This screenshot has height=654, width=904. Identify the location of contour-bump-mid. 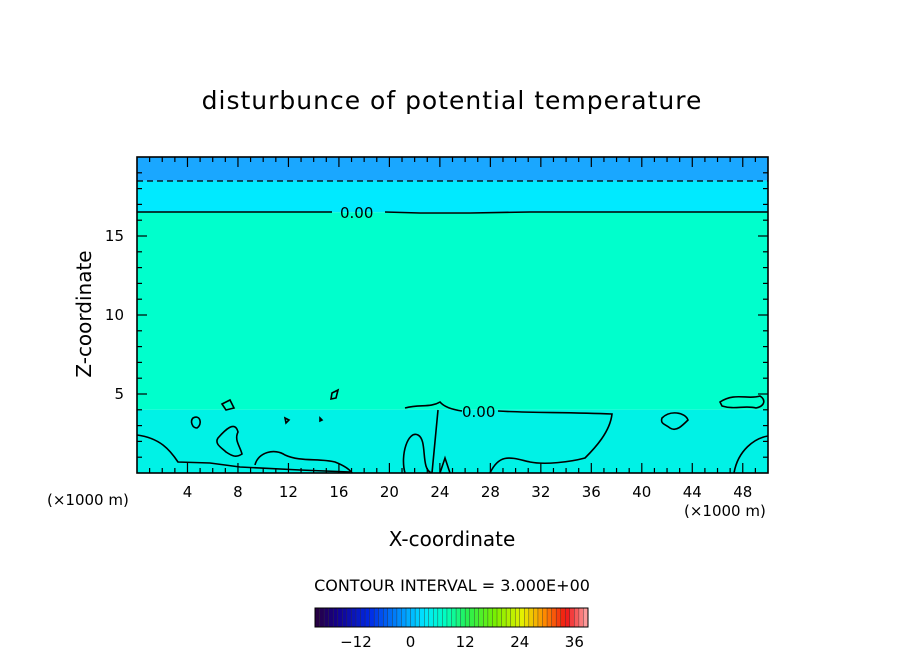
(303, 461).